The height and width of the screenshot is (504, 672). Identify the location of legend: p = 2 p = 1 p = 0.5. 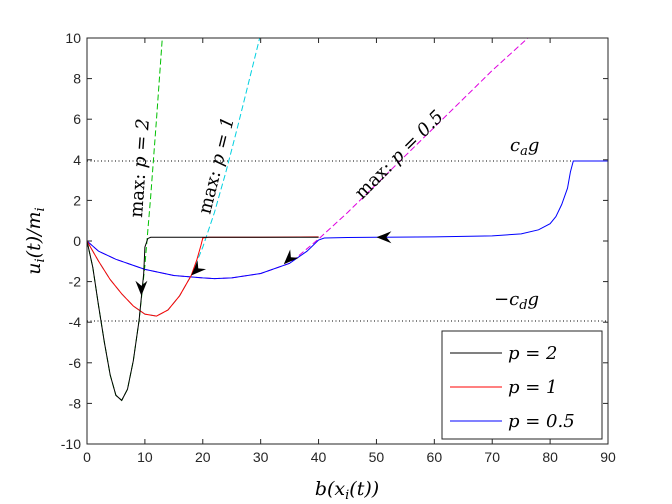
(522, 385).